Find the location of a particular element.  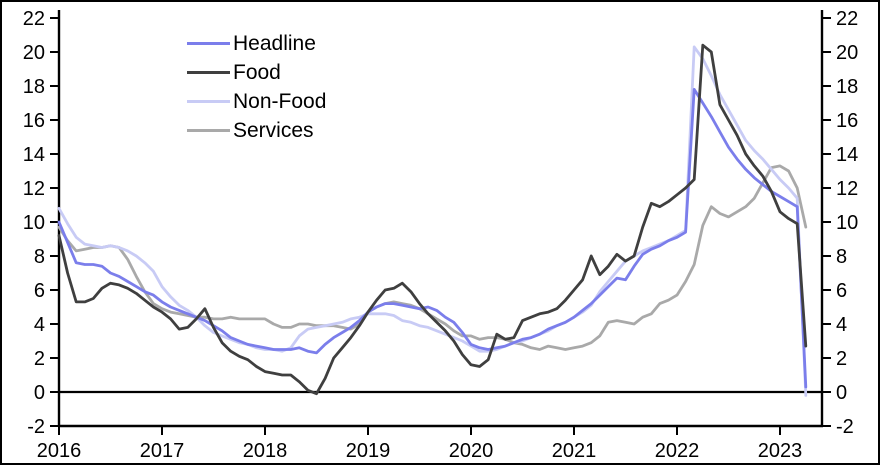

legend-label: Headline is located at coordinates (274, 43).